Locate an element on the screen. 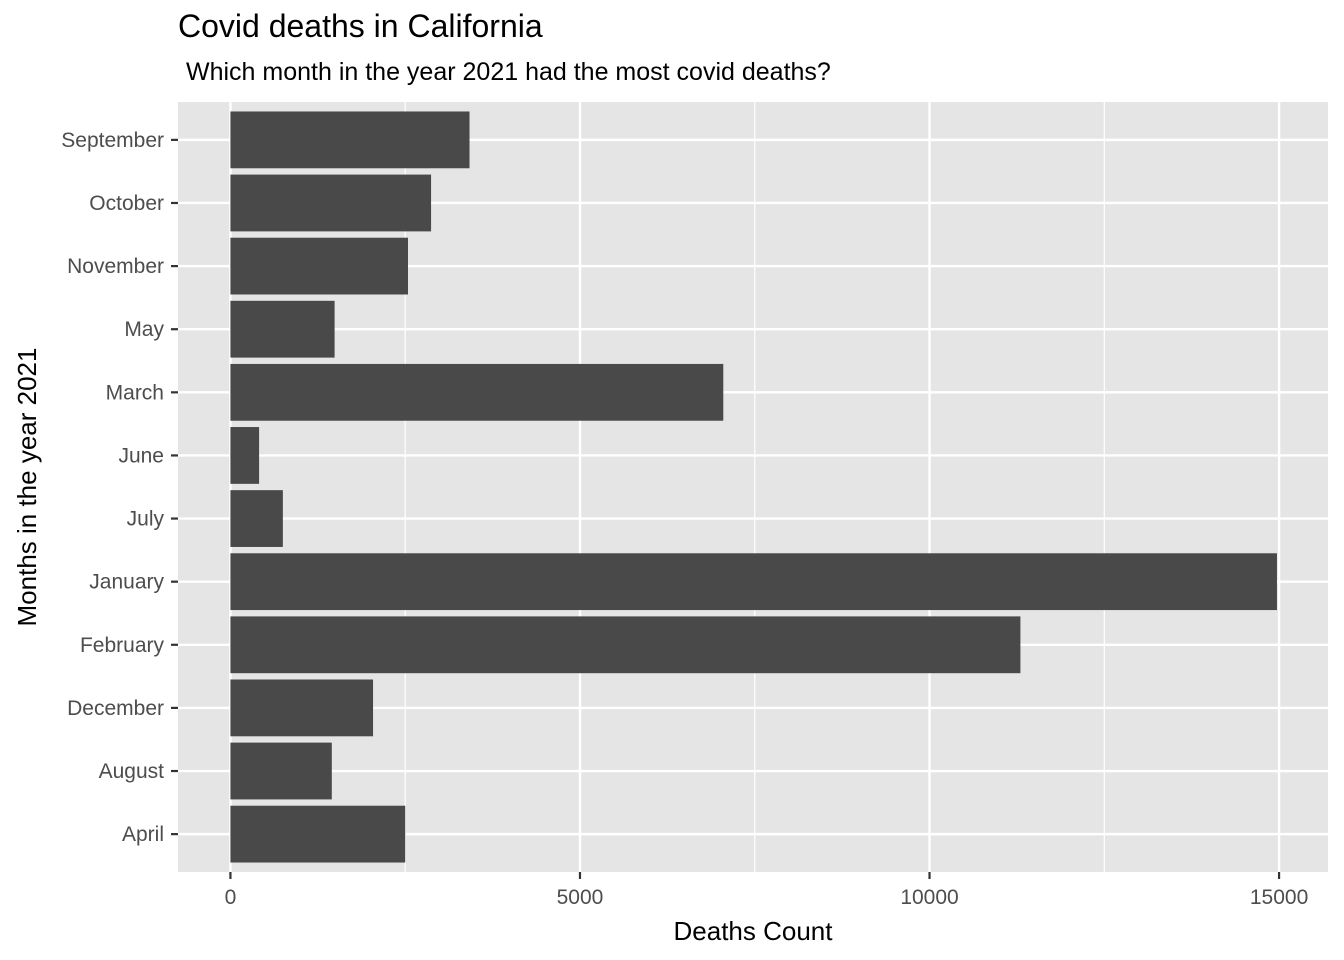  y-tick-label: May is located at coordinates (144, 329).